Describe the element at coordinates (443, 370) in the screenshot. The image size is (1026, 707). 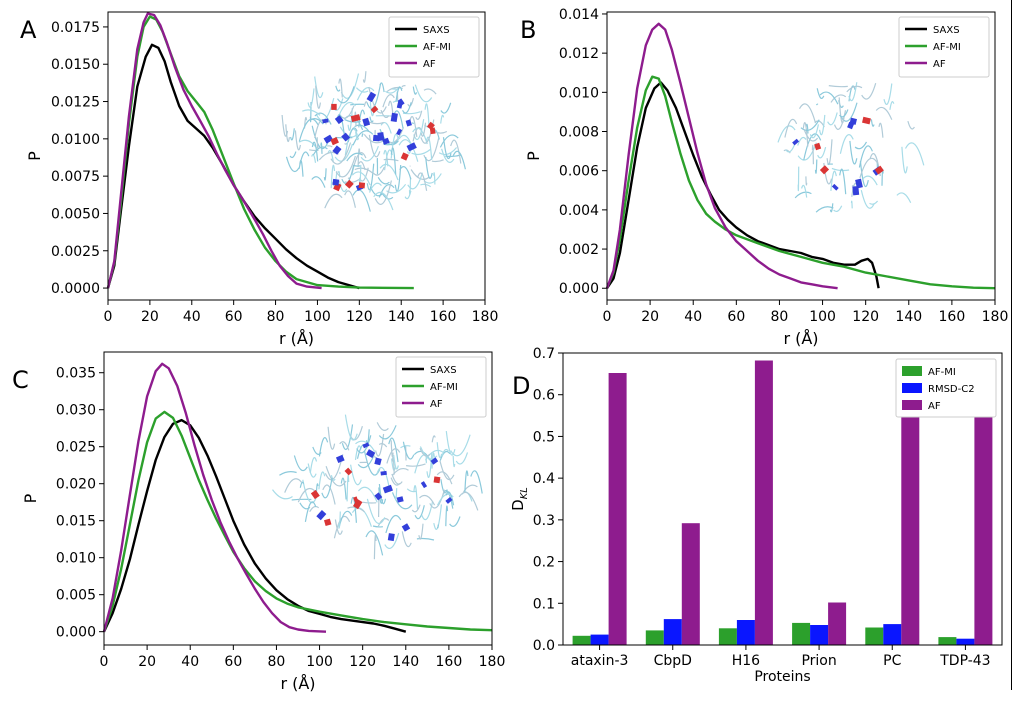
I see `legend-label: SAXS` at that location.